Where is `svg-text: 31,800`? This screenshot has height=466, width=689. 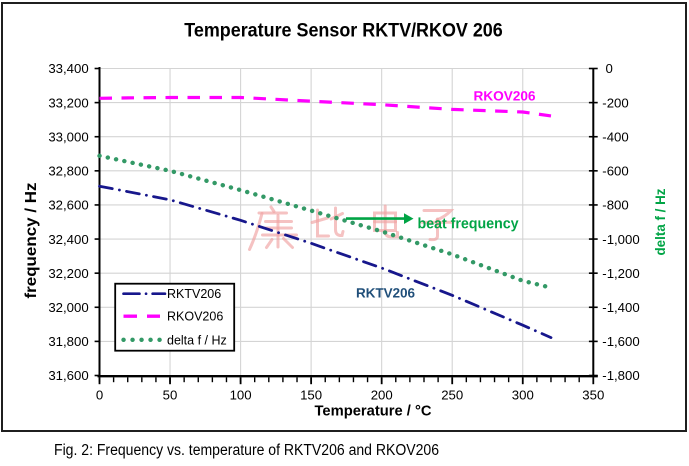
svg-text: 31,800 is located at coordinates (68, 341).